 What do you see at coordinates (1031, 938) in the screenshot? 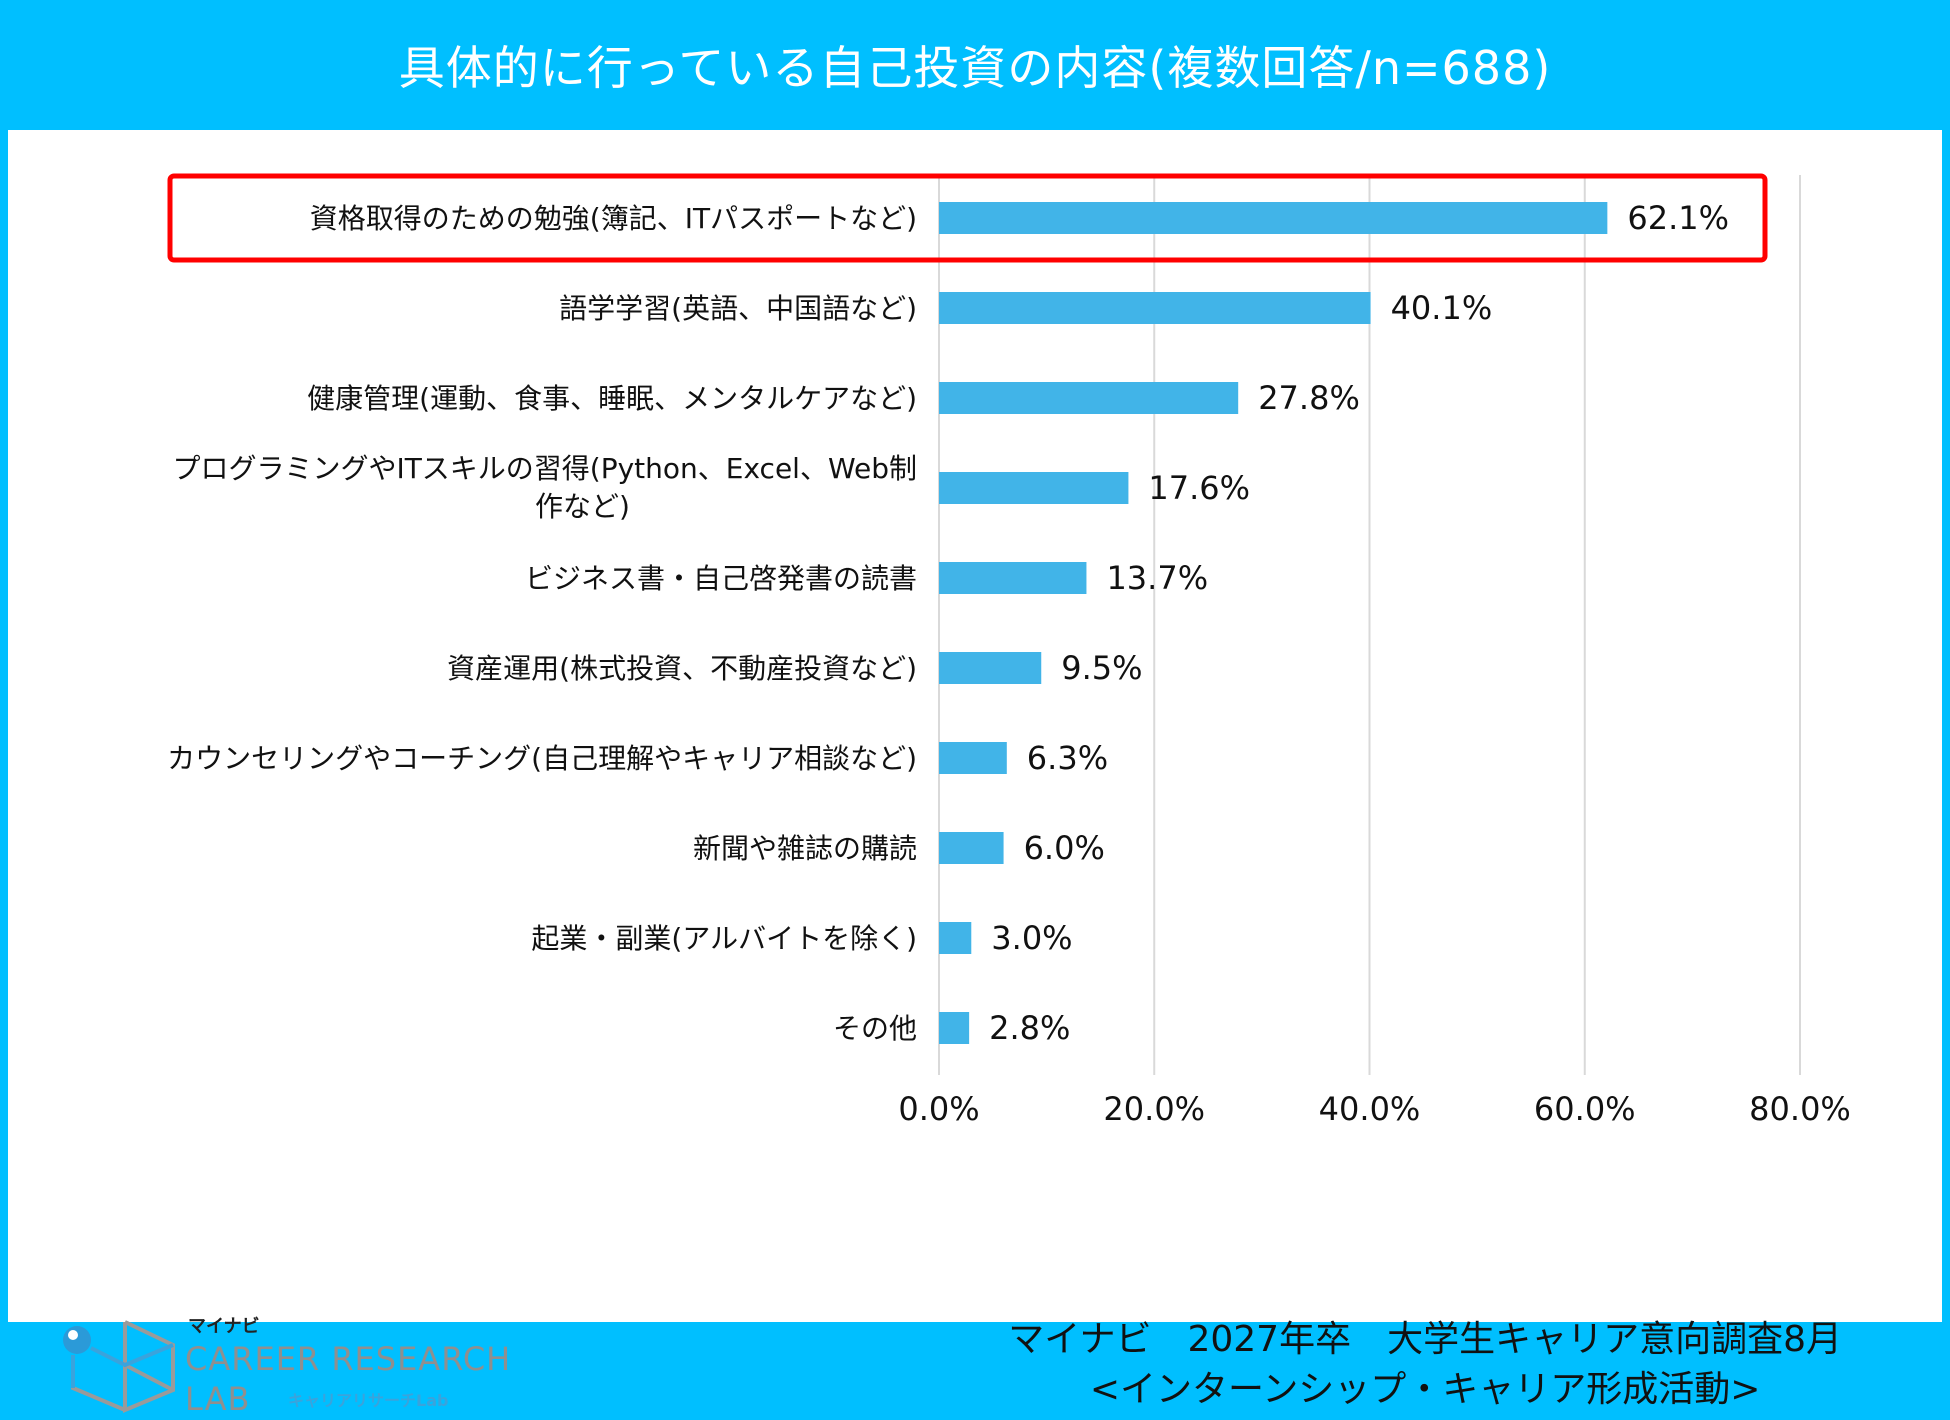
I see `data-label: 3.0%` at bounding box center [1031, 938].